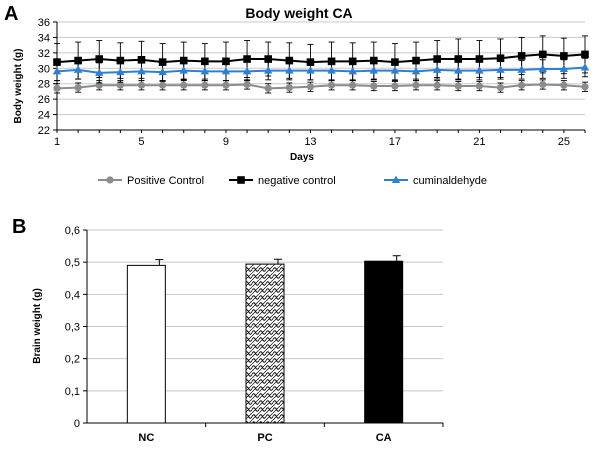 The height and width of the screenshot is (450, 598). Describe the element at coordinates (44, 100) in the screenshot. I see `line-chart-y-tick-label: 26` at that location.